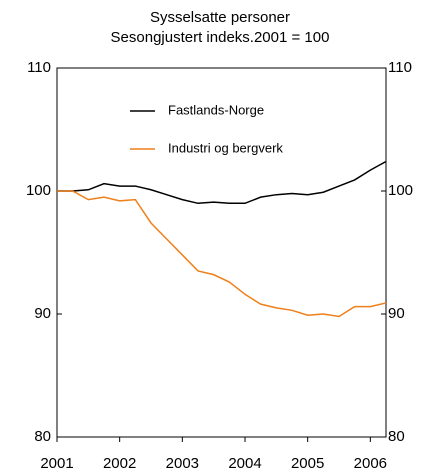 This screenshot has height=474, width=434. Describe the element at coordinates (39, 67) in the screenshot. I see `y-tick-label: 110` at that location.